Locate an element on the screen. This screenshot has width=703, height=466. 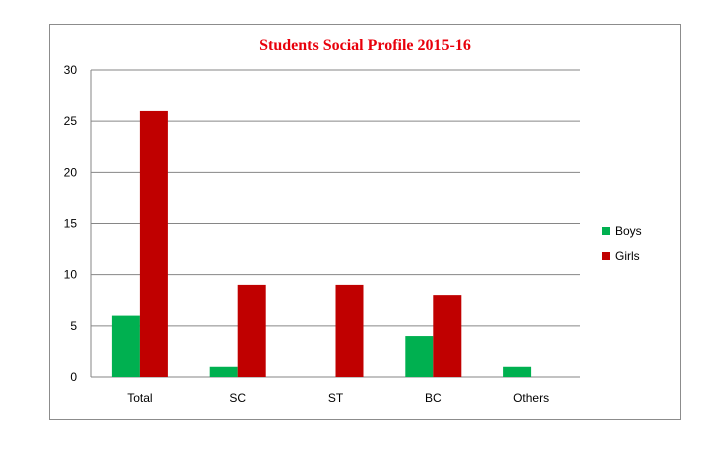
bar-girls-st is located at coordinates (349, 330).